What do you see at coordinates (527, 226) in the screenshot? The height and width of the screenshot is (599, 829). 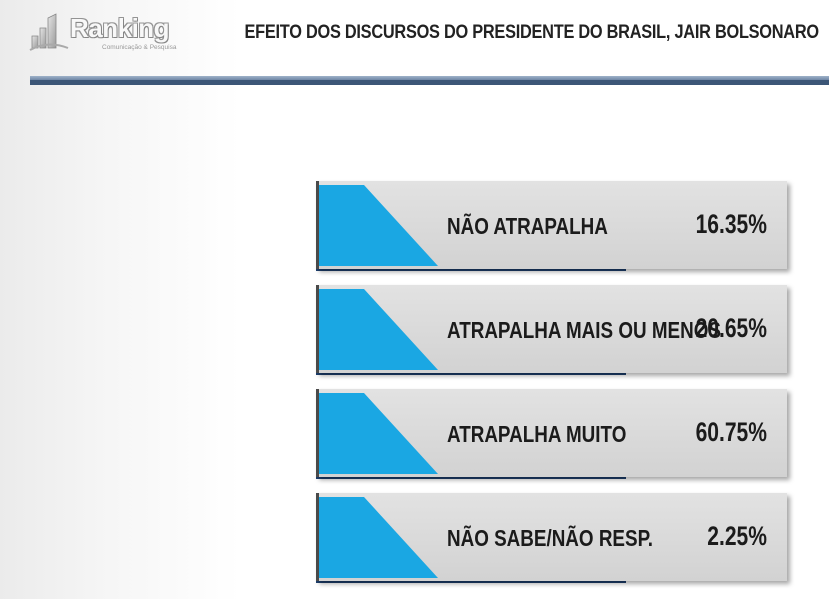 I see `bar-label: NÃO ATRAPALHA` at bounding box center [527, 226].